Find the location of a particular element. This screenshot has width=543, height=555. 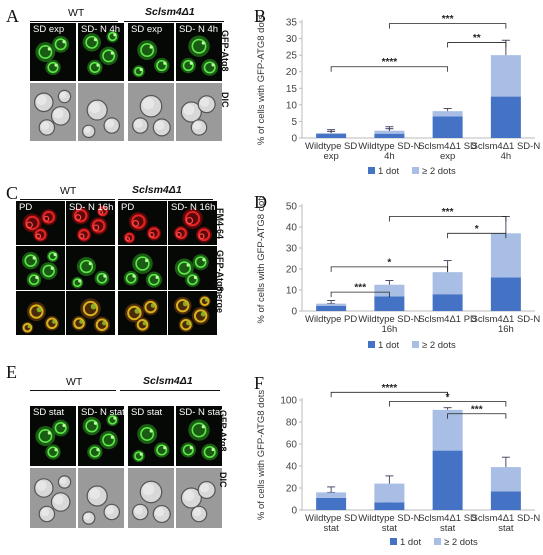

condition-label: PD is located at coordinates (128, 207).